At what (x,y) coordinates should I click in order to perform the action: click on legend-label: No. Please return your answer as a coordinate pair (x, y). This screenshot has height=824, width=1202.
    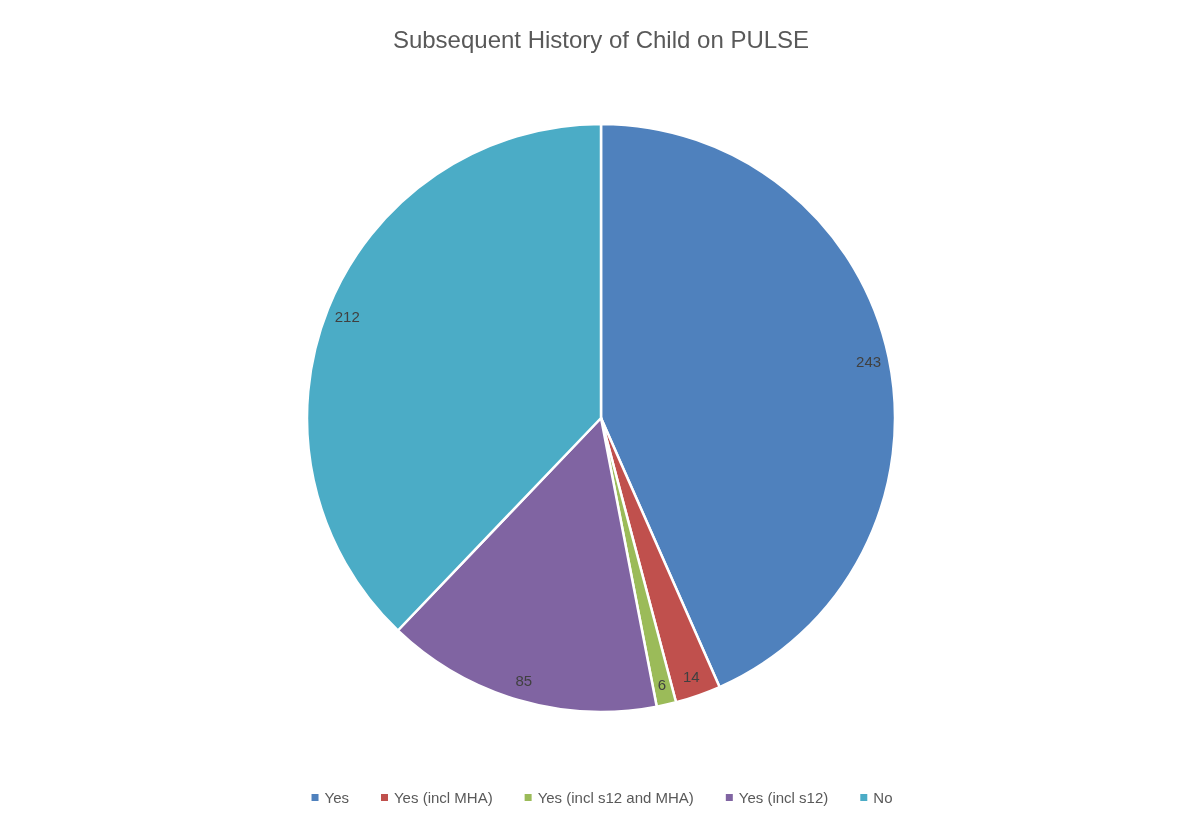
    Looking at the image, I should click on (883, 797).